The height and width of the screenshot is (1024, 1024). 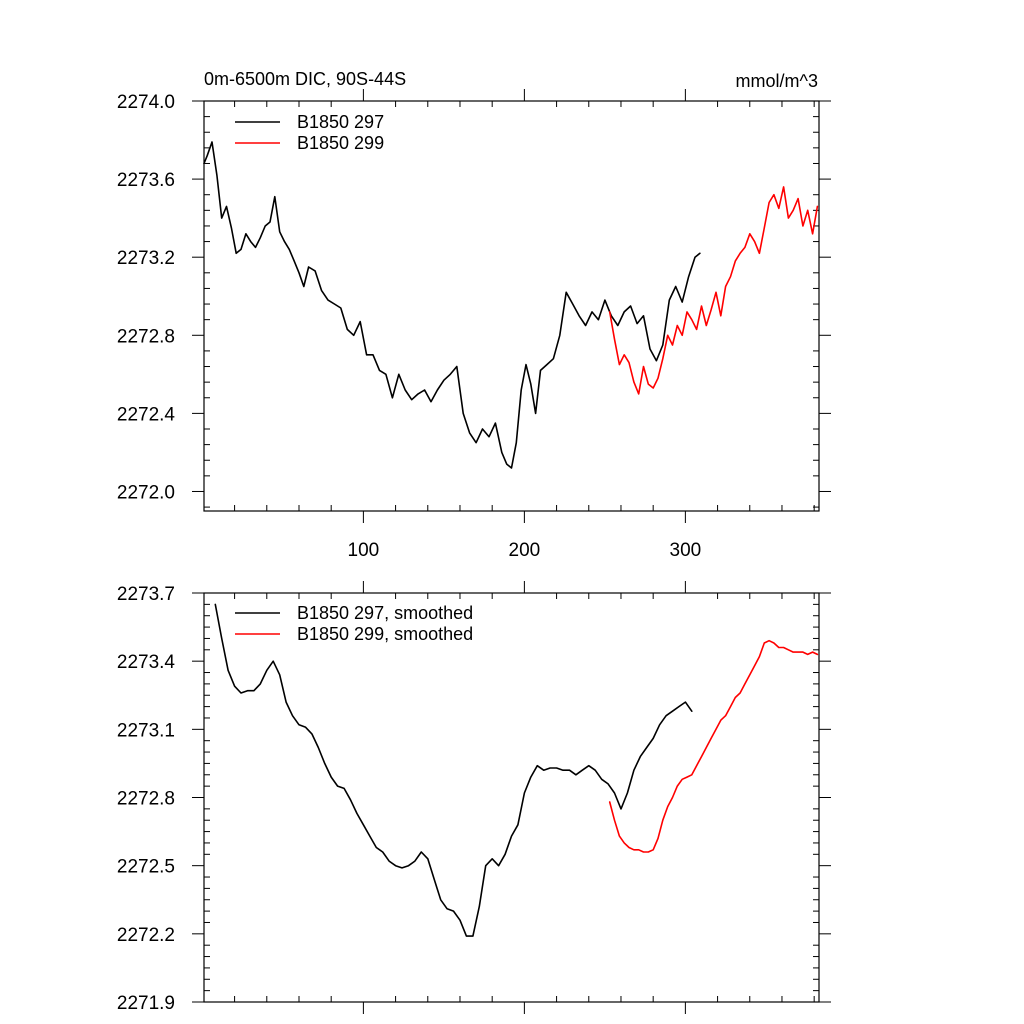 I want to click on y-tick-label: 2272.2, so click(x=146, y=935).